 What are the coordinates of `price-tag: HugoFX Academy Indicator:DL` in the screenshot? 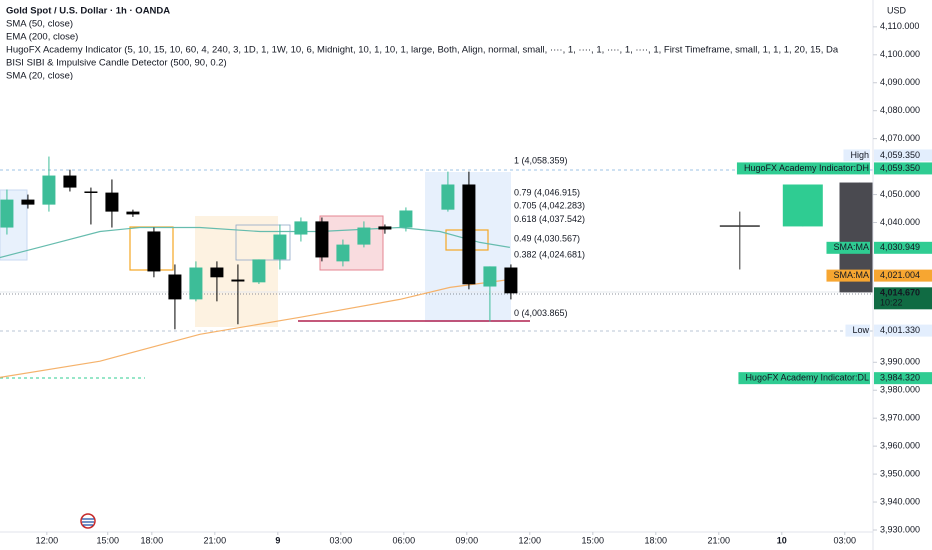 It's located at (807, 378).